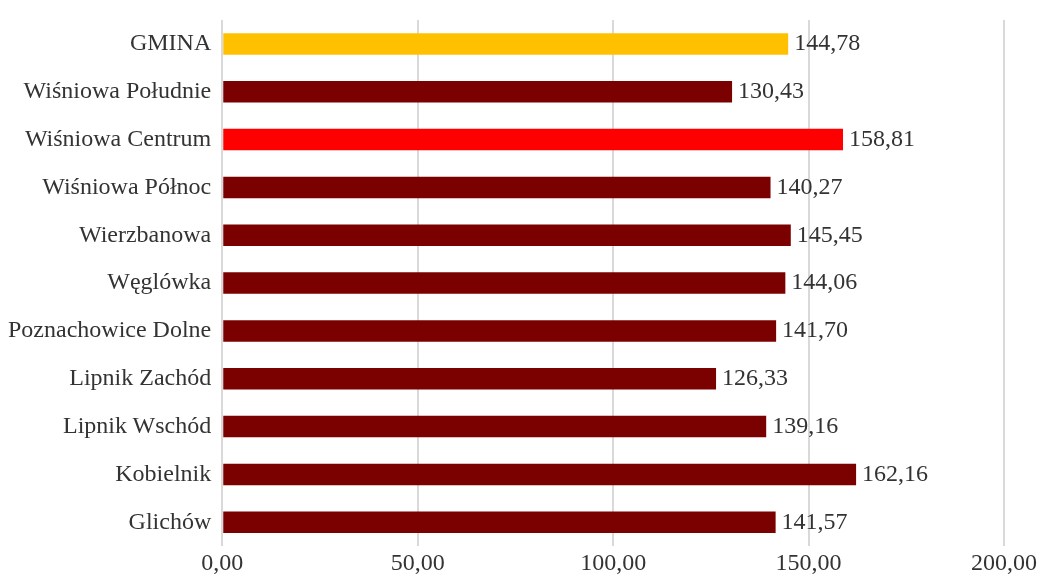 Image resolution: width=1040 pixels, height=586 pixels. I want to click on data-label: 141,70, so click(815, 329).